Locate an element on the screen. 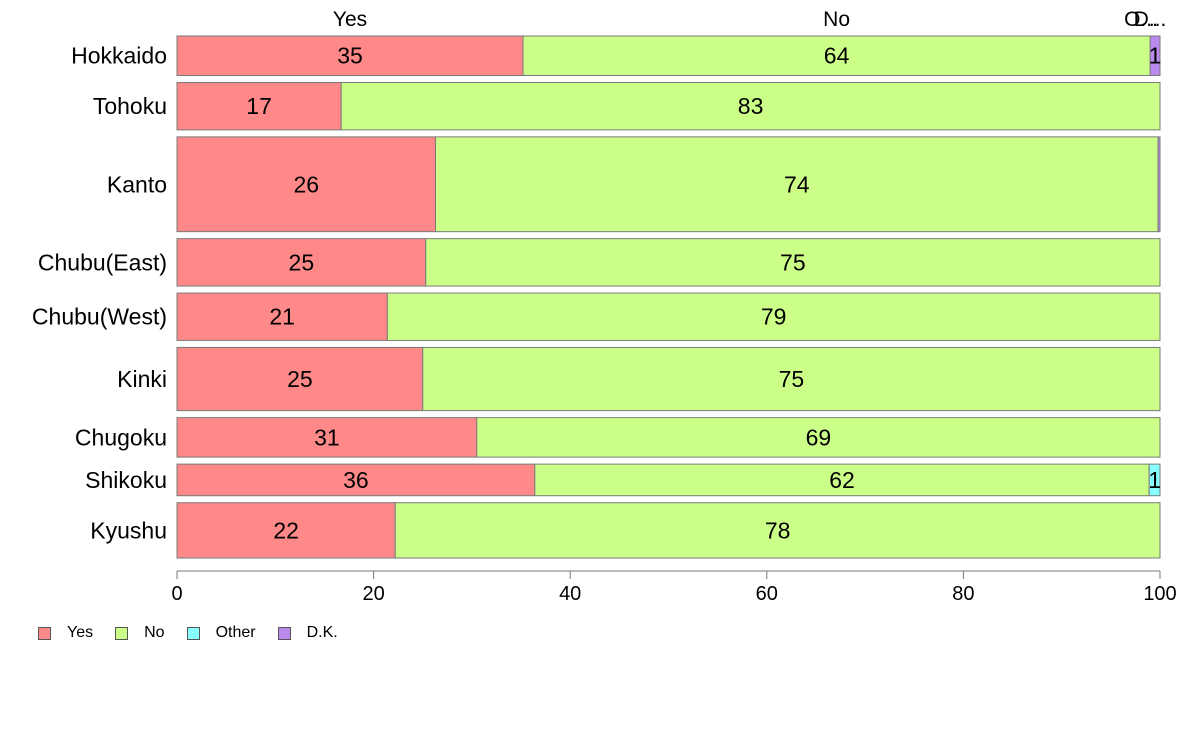 This screenshot has height=741, width=1188. data-label-kanto-yes: 26 is located at coordinates (306, 184).